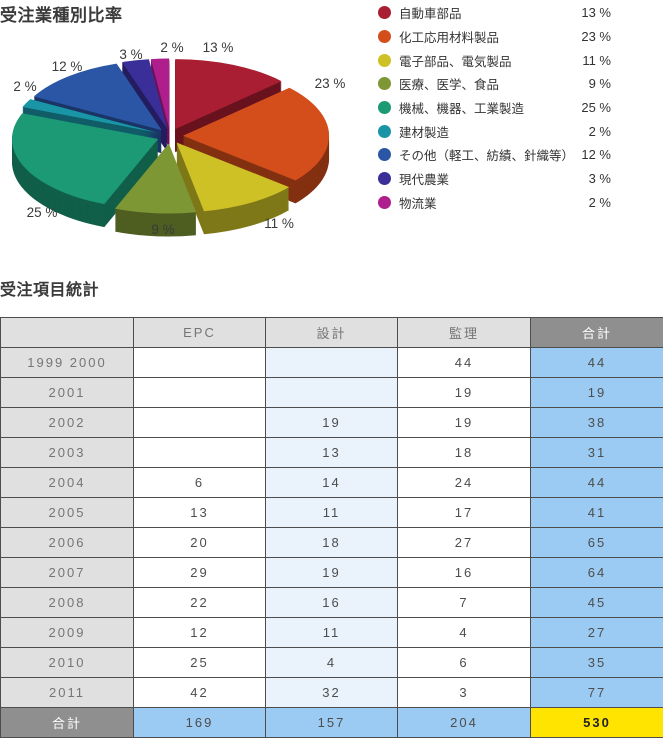 Image resolution: width=663 pixels, height=738 pixels. Describe the element at coordinates (418, 202) in the screenshot. I see `legend-label: 物流業` at that location.